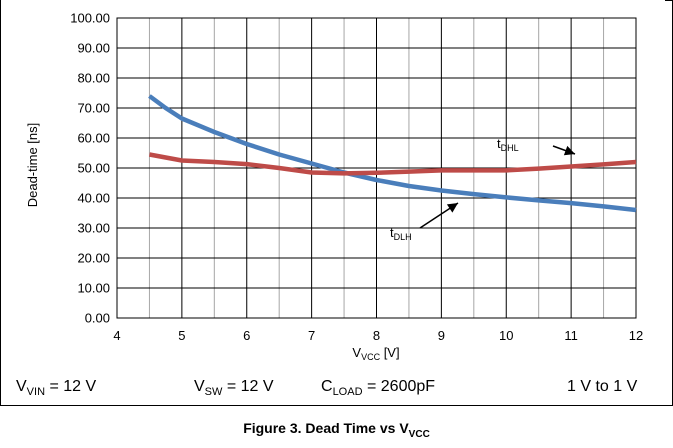 This screenshot has width=673, height=448. I want to click on y-tick-label: 0.00, so click(97, 318).